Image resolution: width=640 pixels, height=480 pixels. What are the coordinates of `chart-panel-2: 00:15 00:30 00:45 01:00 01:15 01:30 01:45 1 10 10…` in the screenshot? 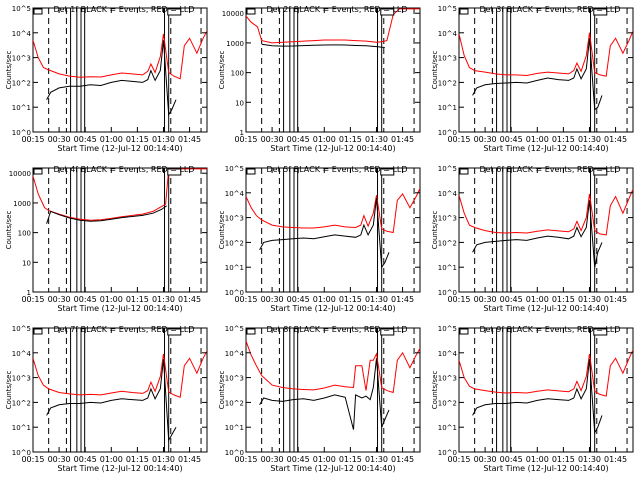 It's located at (319, 79).